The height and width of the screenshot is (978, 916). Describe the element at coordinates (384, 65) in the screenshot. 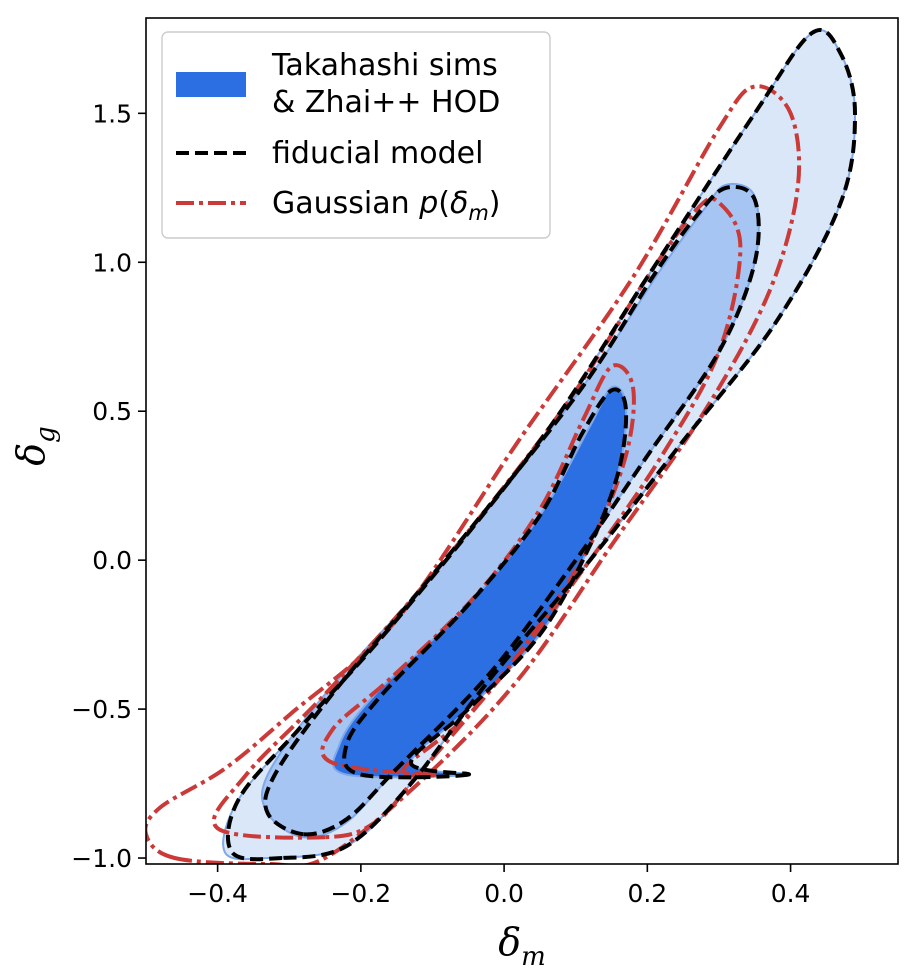

I see `legend-label-sims-line1: Takahashi sims` at that location.